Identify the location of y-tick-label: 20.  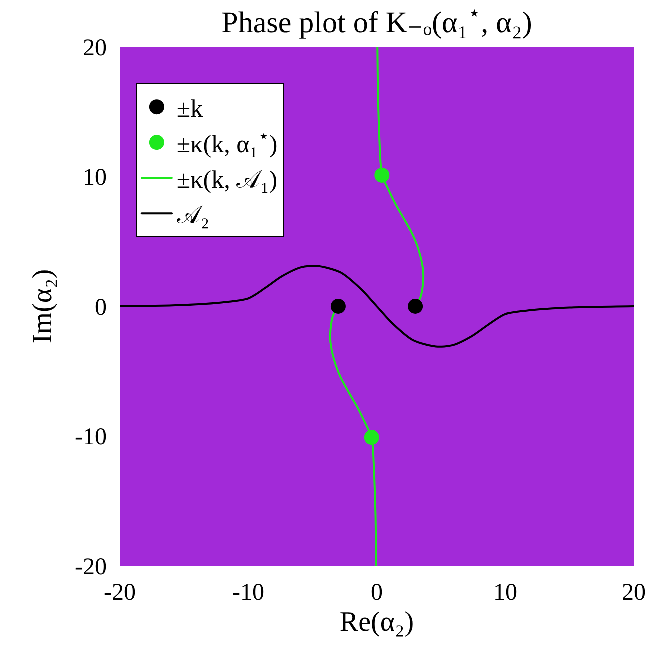
(95, 48).